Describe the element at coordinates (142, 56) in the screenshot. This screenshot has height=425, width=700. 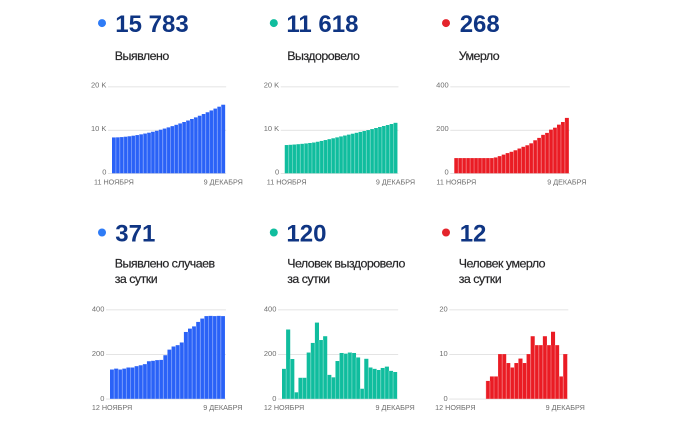
I see `svg-text: Выявлено` at that location.